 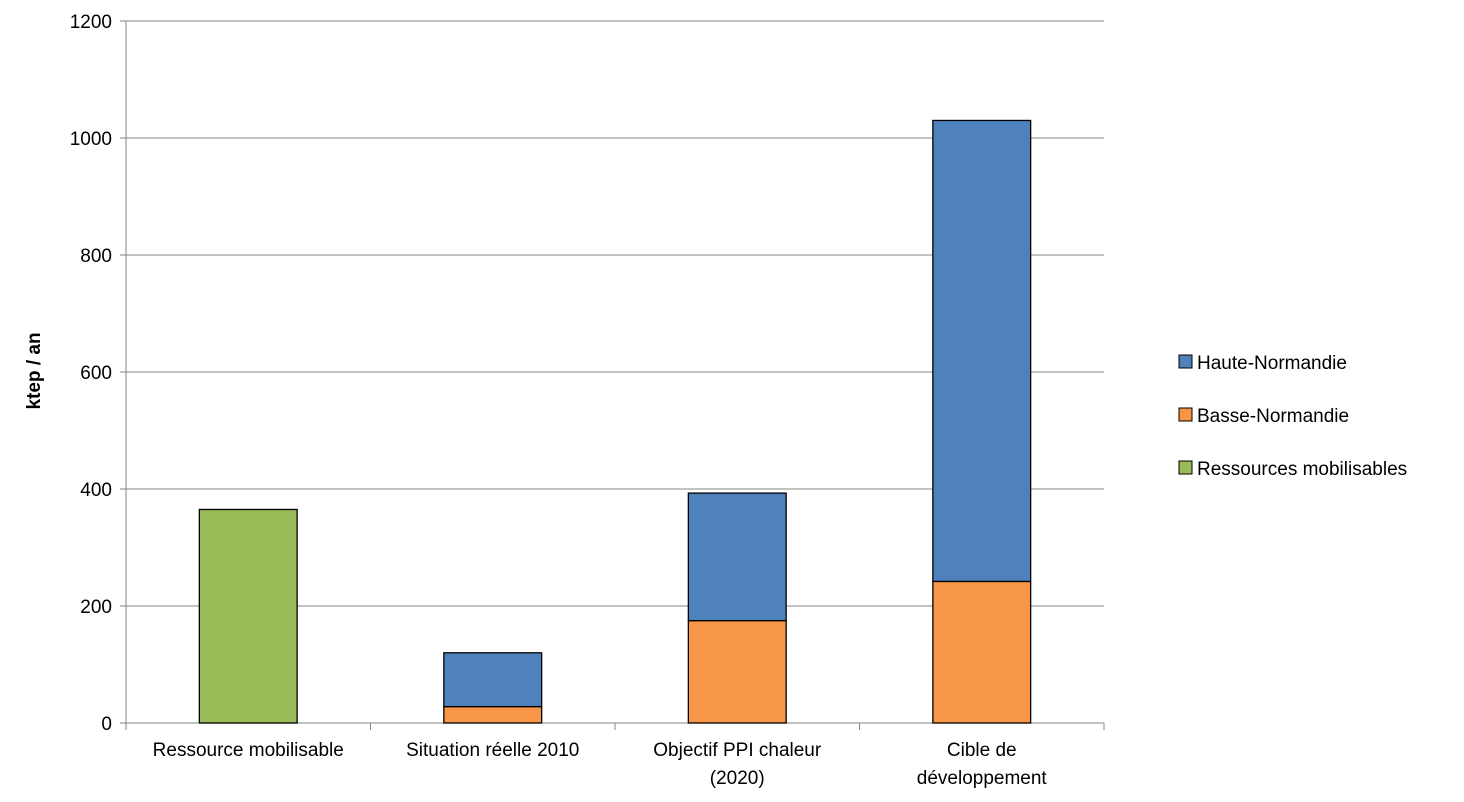 I want to click on y-tick-label: 200, so click(x=96, y=607).